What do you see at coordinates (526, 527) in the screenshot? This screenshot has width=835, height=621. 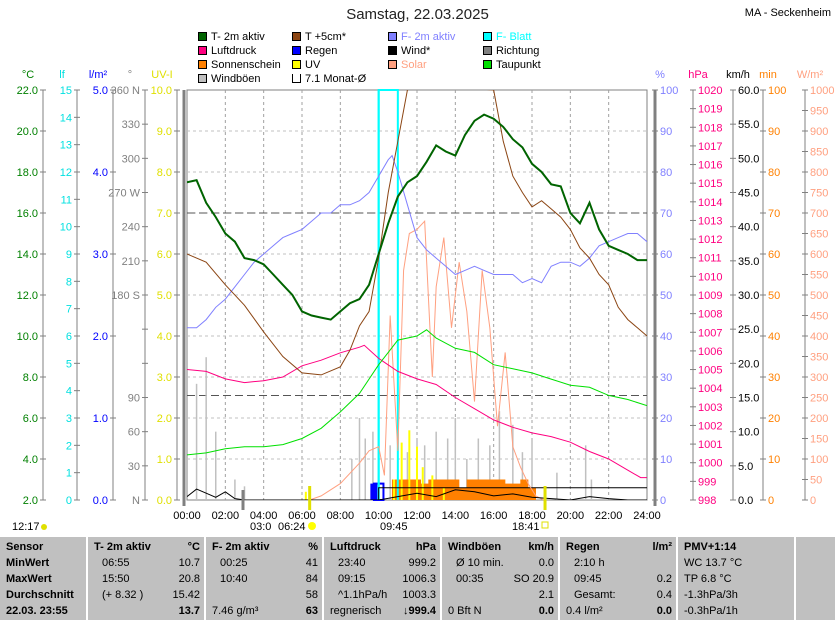 I see `sunset-time: 18:41` at bounding box center [526, 527].